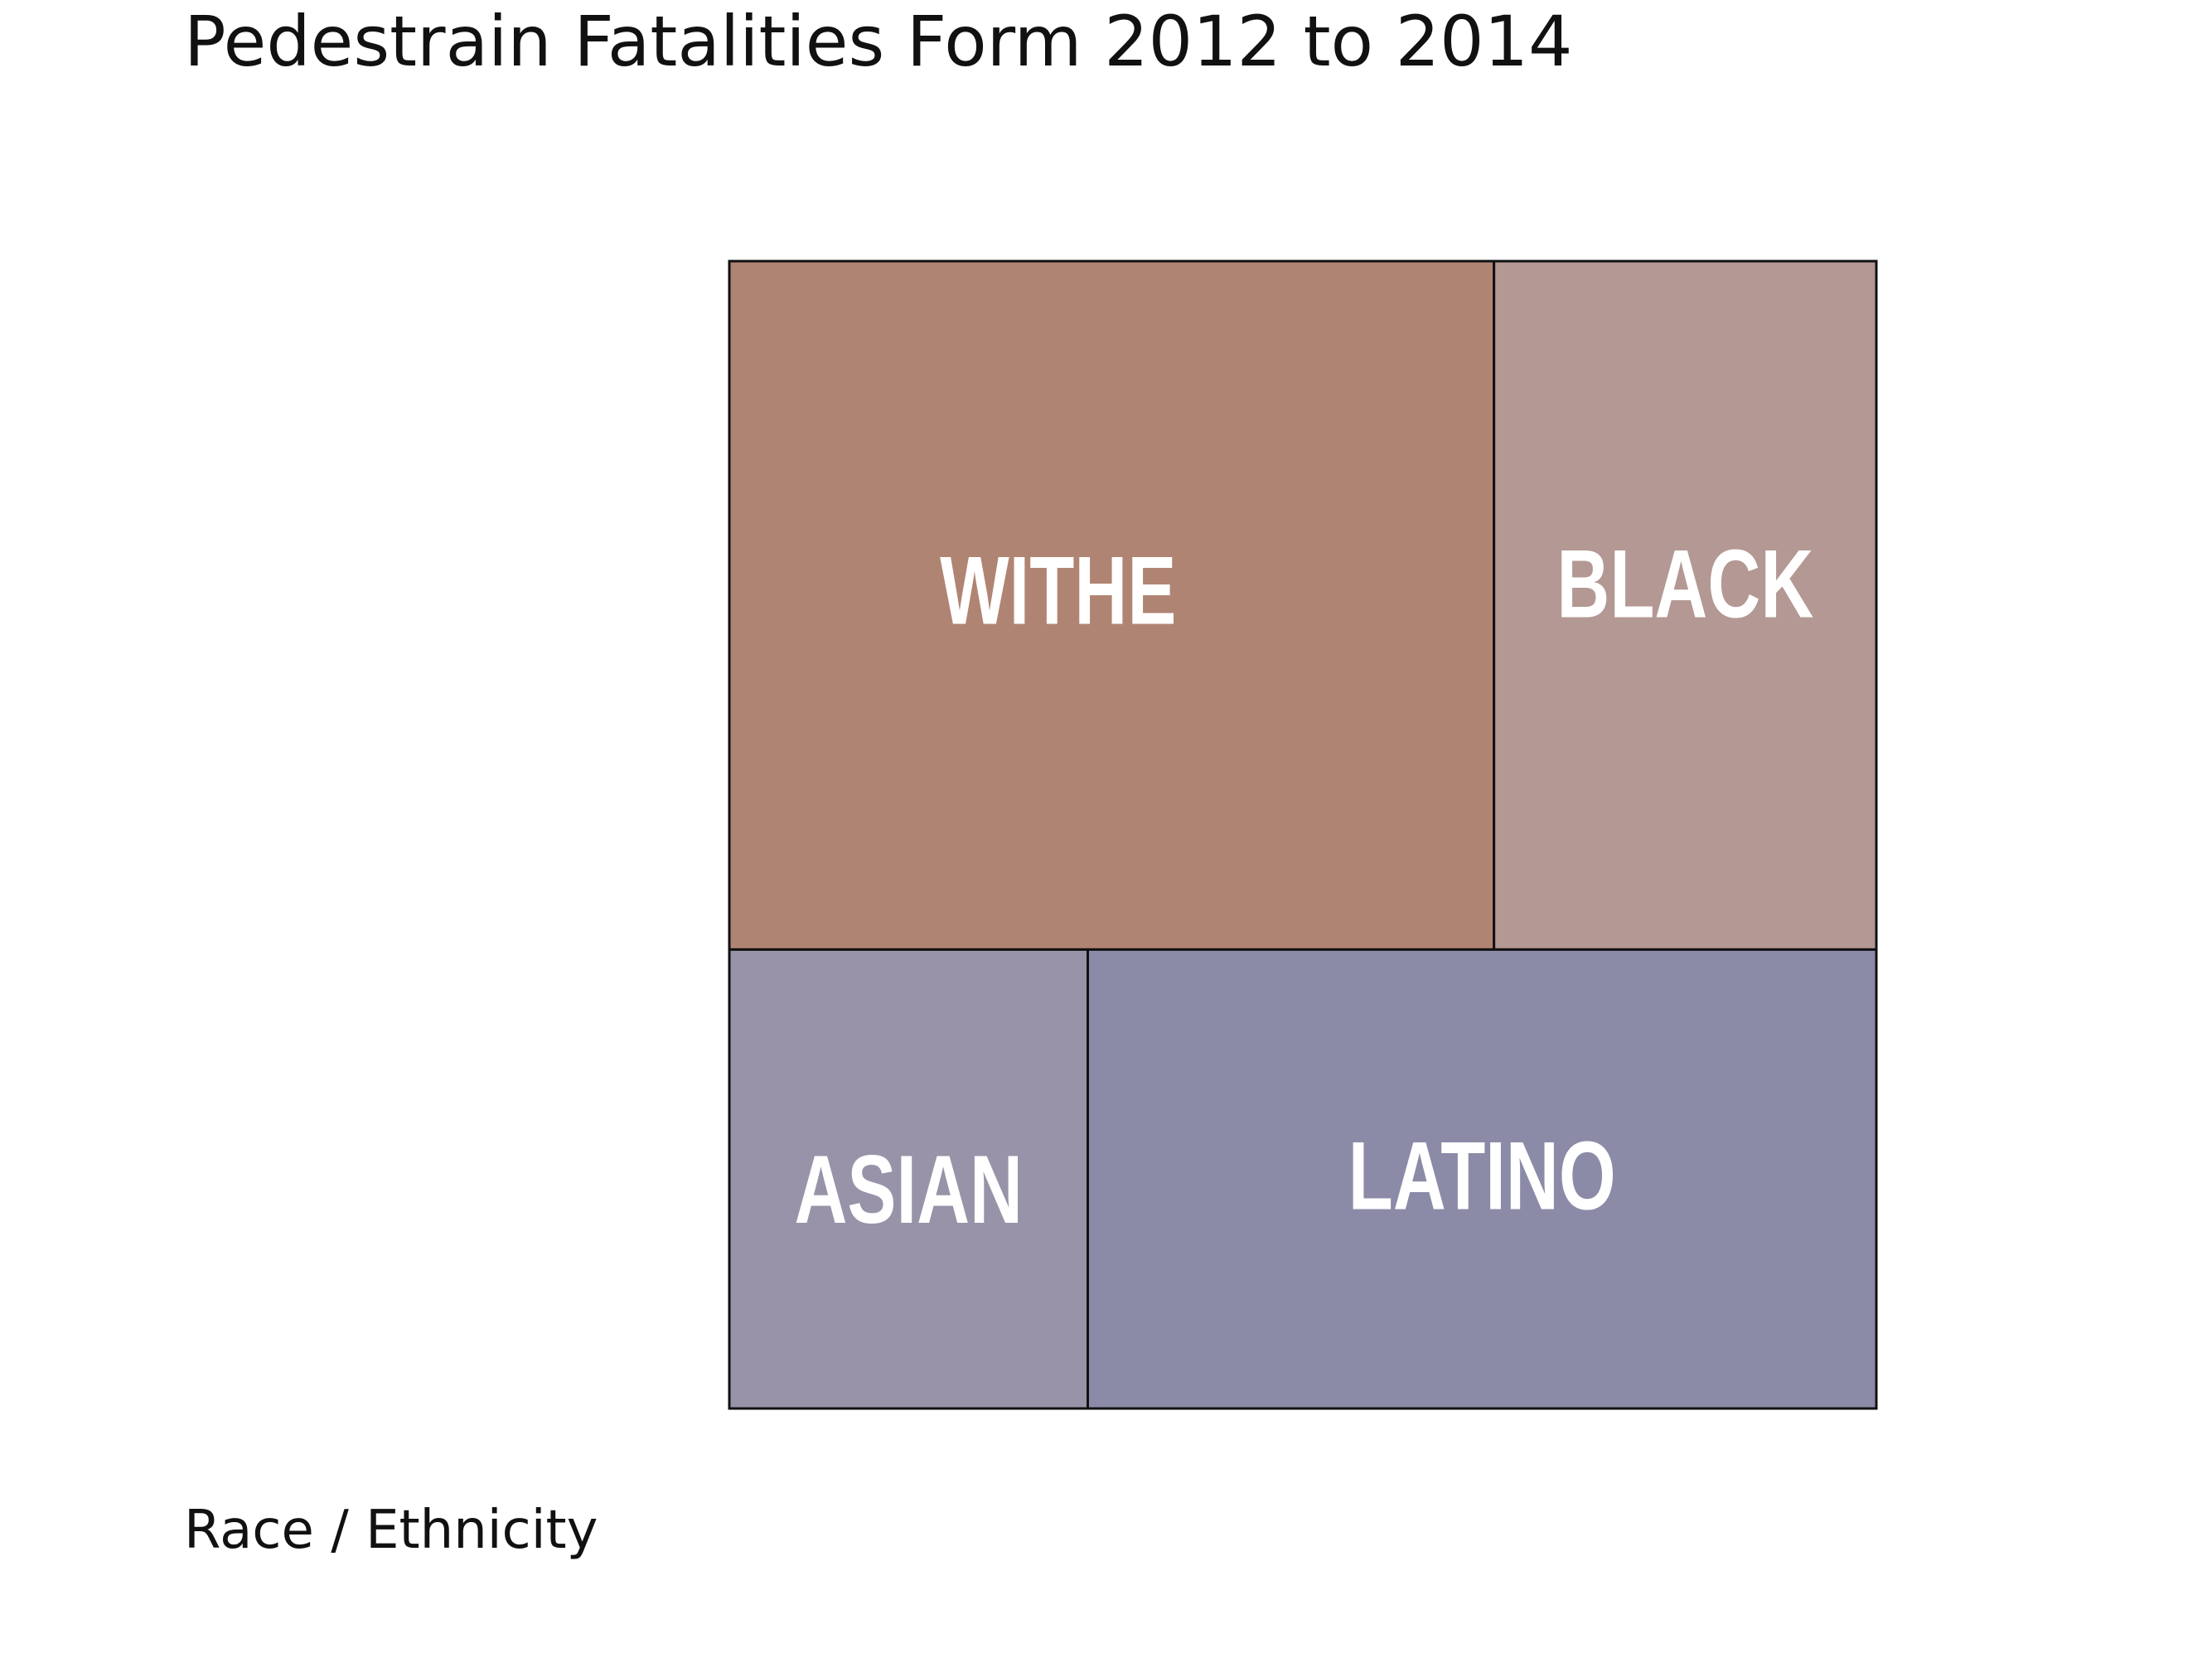 This screenshot has height=1663, width=2212. I want to click on tile-label-withe: WITHE, so click(1058, 590).